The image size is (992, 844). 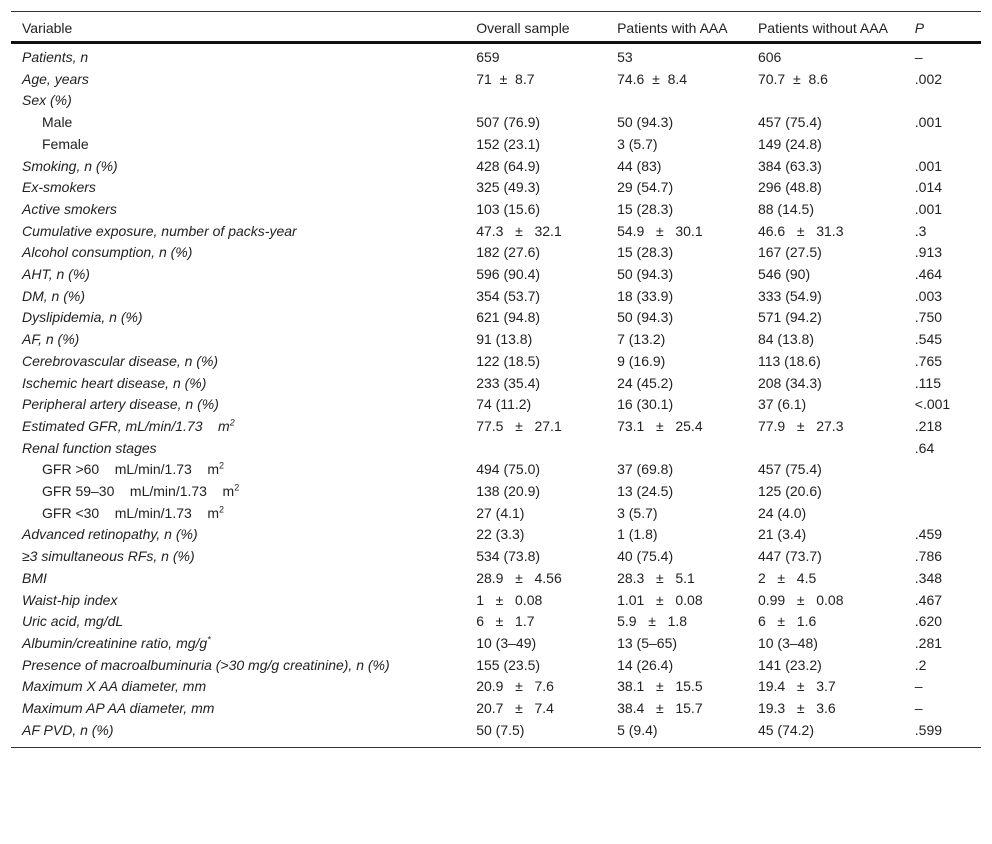 I want to click on variable-cell: Maximum X AA diameter, mm, so click(x=243, y=687).